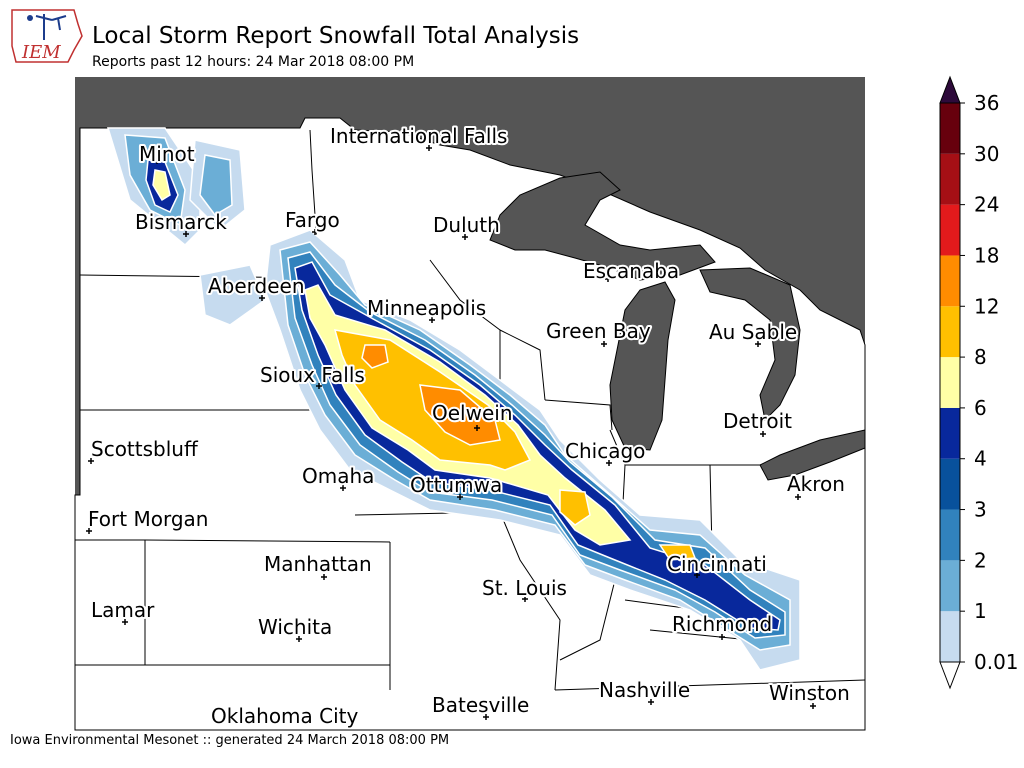 The width and height of the screenshot is (1024, 768). I want to click on city-label: Detroit, so click(757, 421).